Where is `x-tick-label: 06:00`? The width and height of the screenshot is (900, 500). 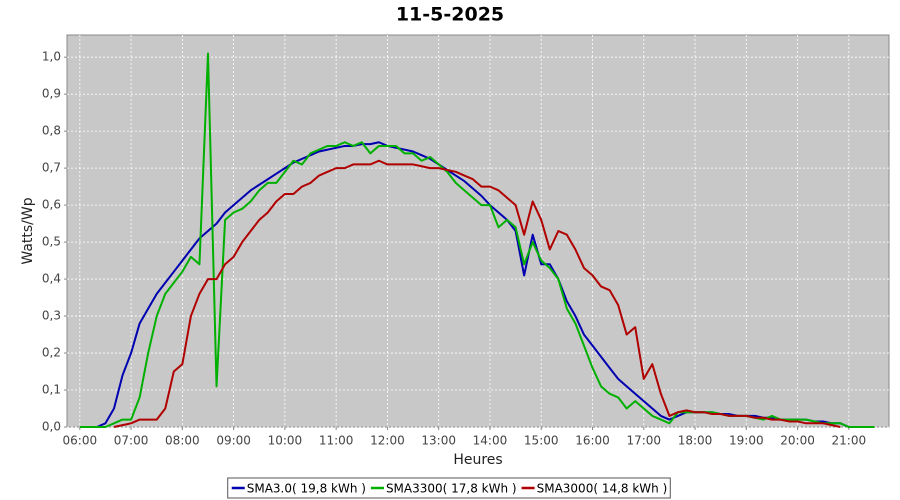 x-tick-label: 06:00 is located at coordinates (80, 441).